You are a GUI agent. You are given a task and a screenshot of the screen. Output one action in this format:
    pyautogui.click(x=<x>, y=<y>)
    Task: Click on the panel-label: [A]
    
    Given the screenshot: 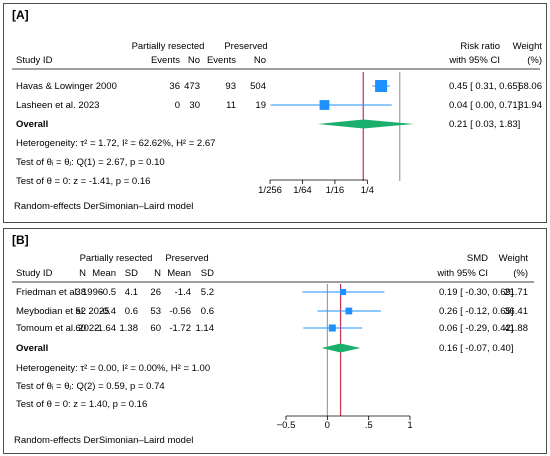 What is the action you would take?
    pyautogui.click(x=20, y=15)
    